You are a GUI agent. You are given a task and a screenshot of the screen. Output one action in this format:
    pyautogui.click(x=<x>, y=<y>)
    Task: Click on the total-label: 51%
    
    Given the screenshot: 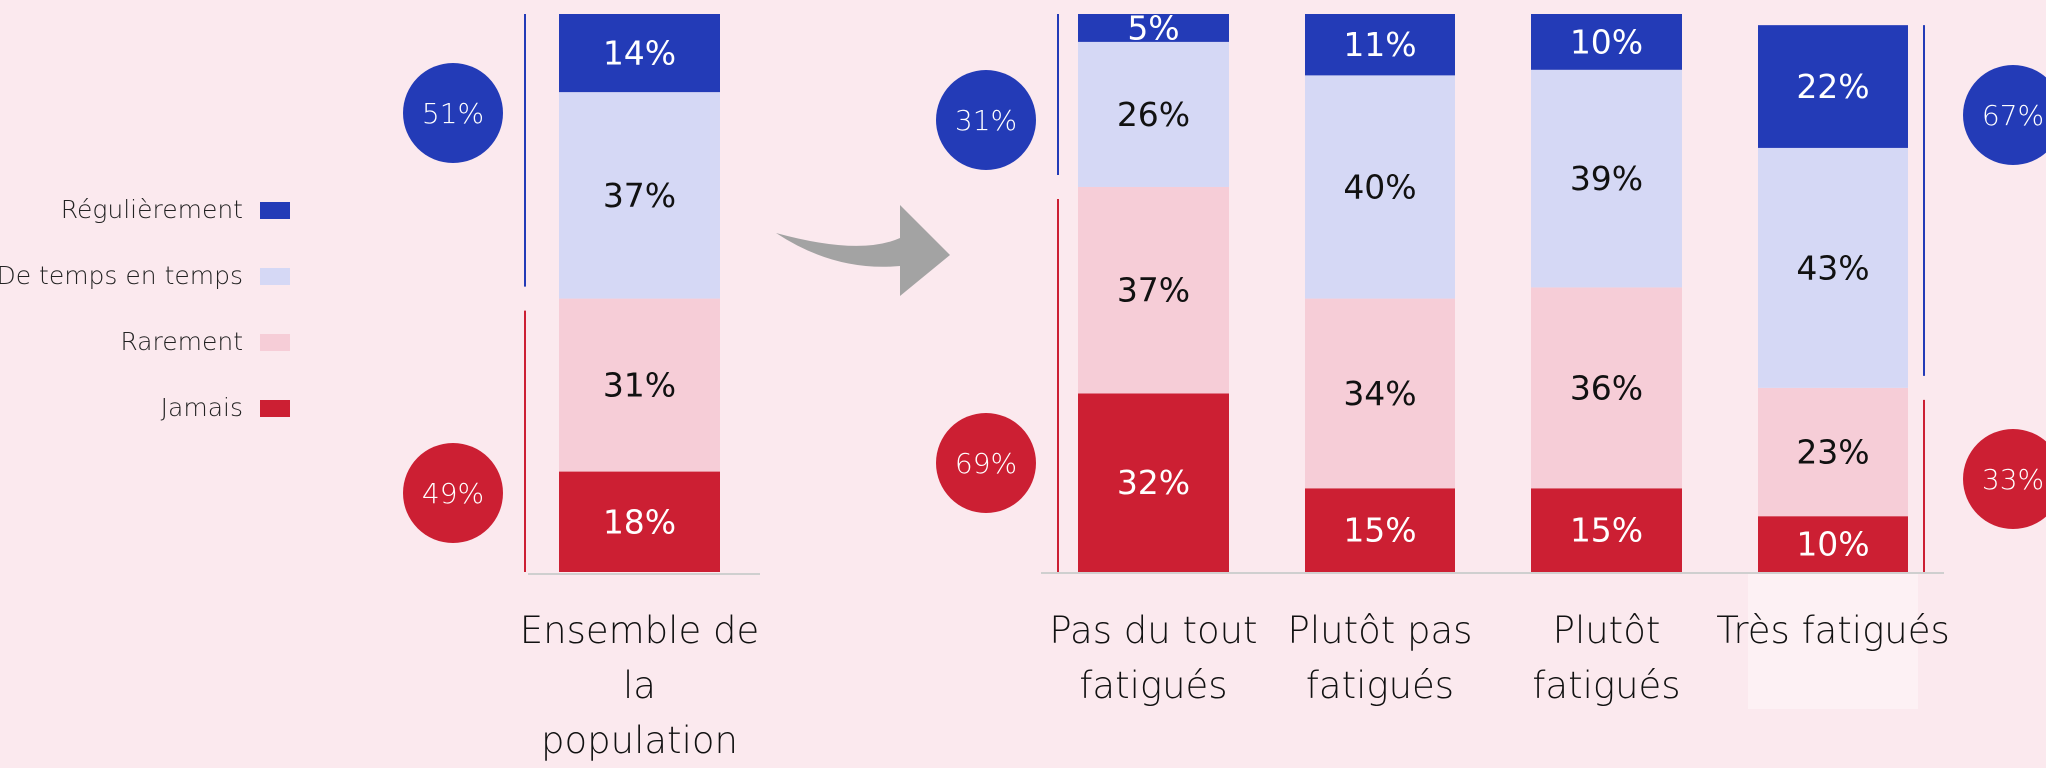 What is the action you would take?
    pyautogui.click(x=453, y=113)
    